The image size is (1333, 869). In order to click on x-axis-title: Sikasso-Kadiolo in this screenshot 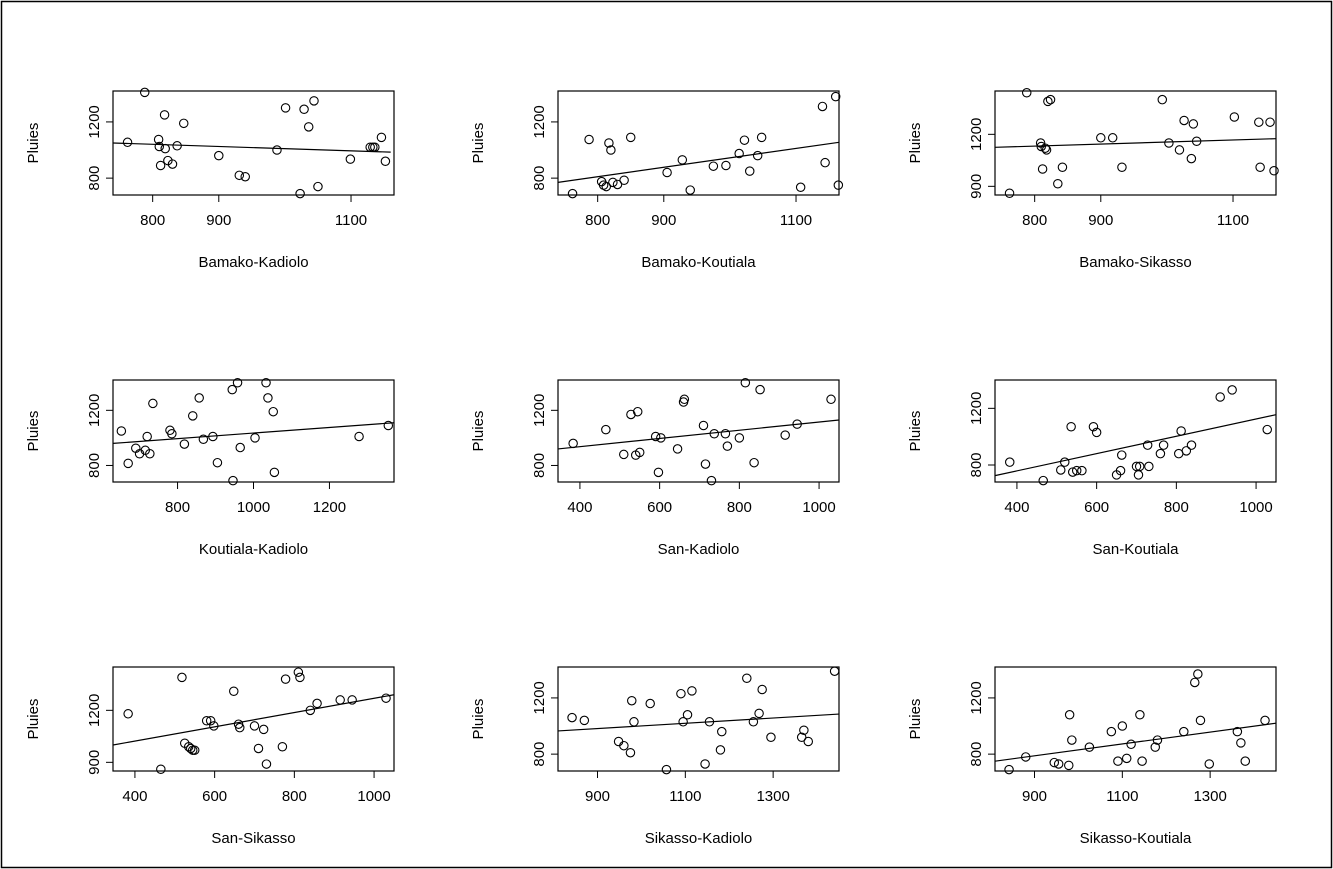, I will do `click(699, 838)`.